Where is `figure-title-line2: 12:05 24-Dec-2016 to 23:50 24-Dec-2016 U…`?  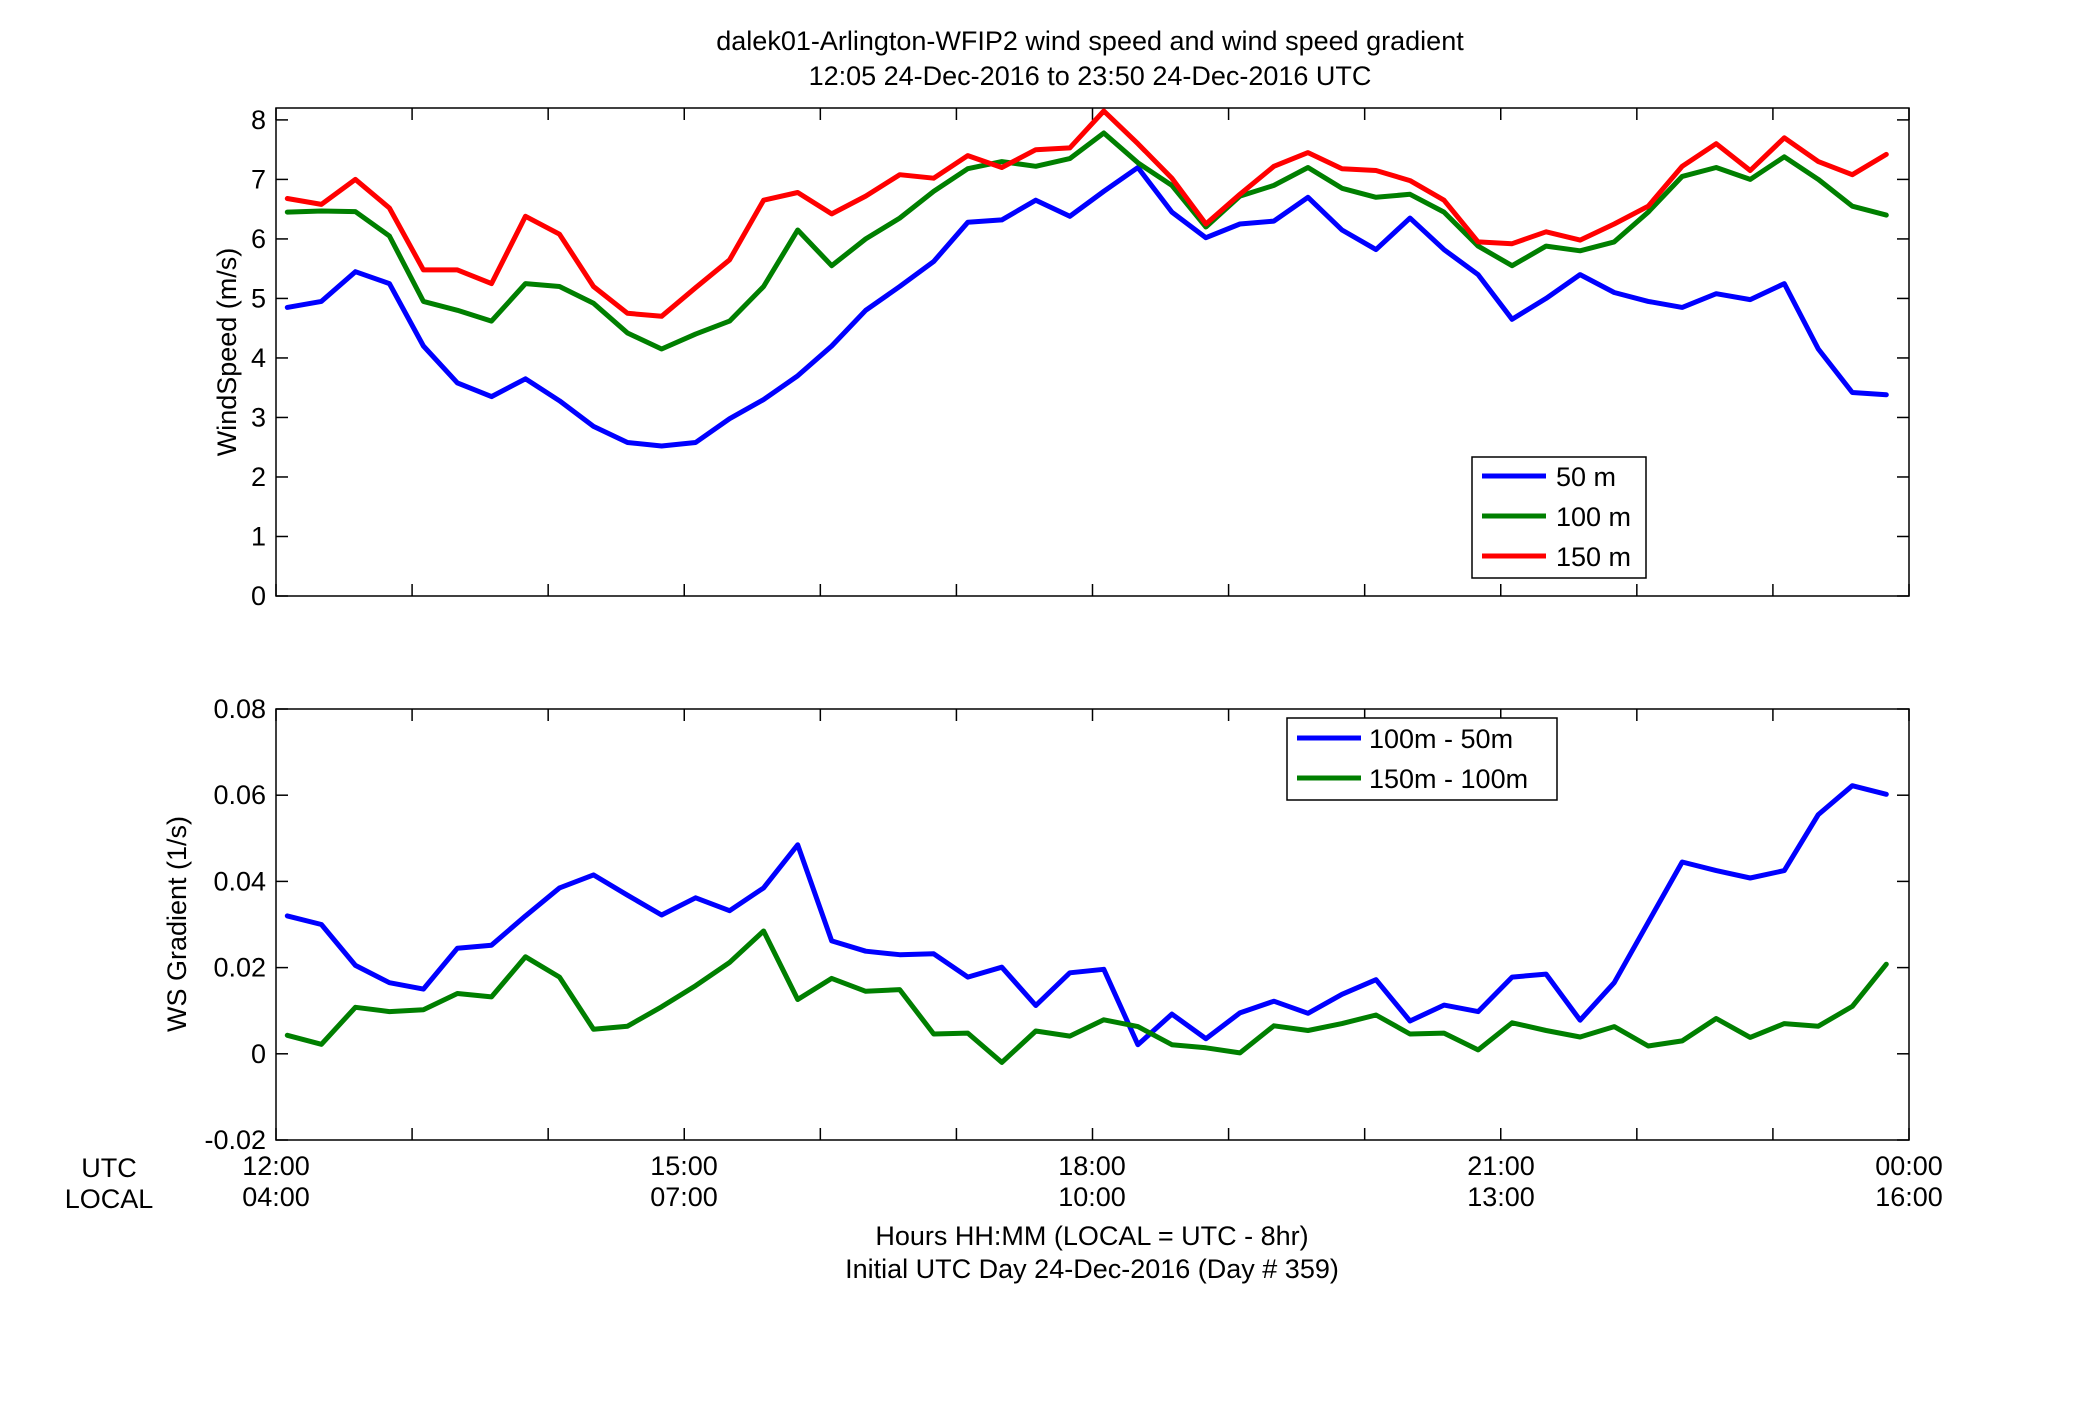 figure-title-line2: 12:05 24-Dec-2016 to 23:50 24-Dec-2016 U… is located at coordinates (1090, 76).